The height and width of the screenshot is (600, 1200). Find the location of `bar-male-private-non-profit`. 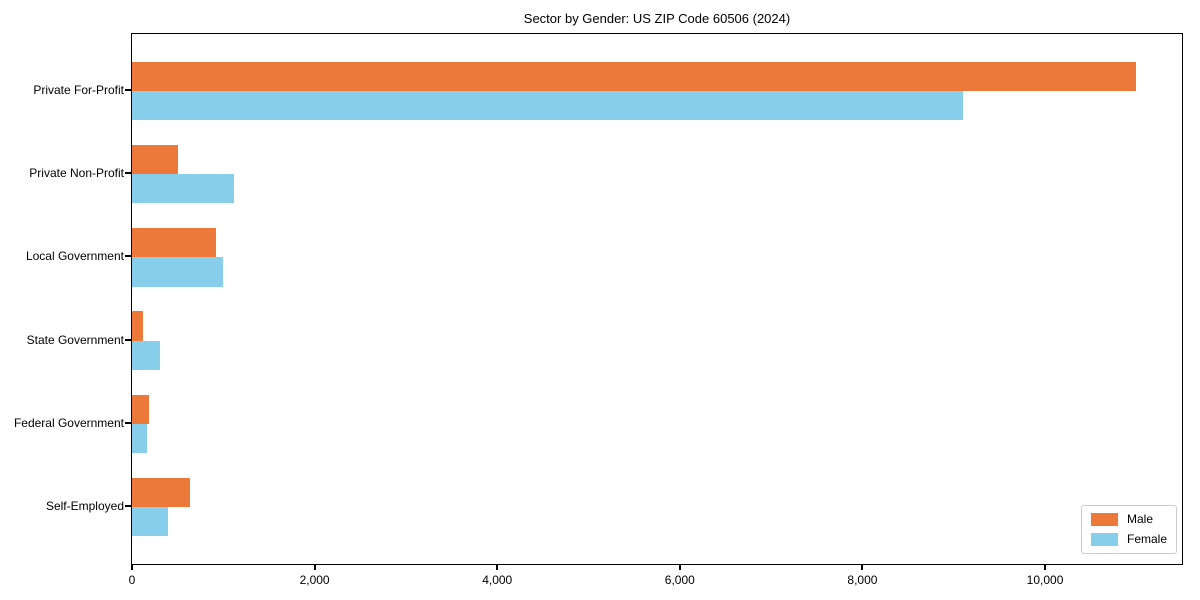

bar-male-private-non-profit is located at coordinates (155, 160).